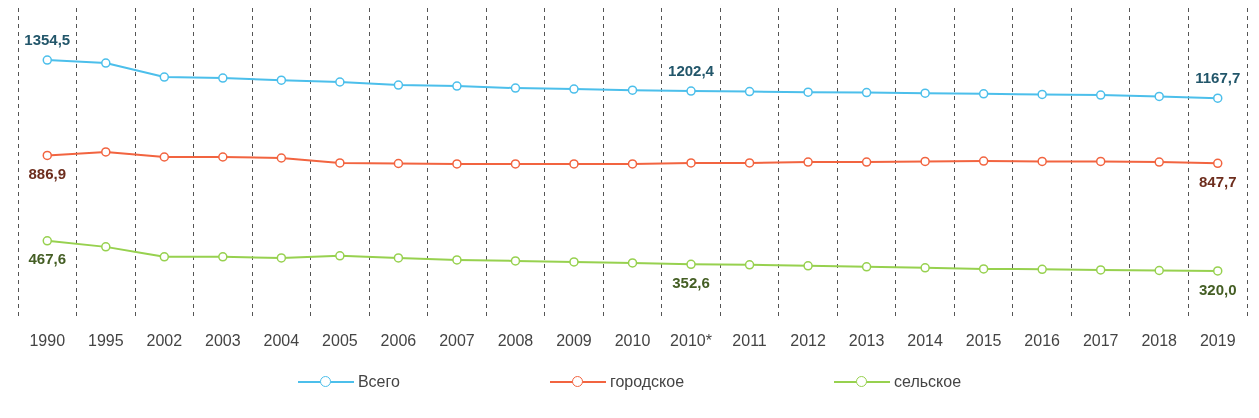 This screenshot has width=1259, height=418. Describe the element at coordinates (47, 340) in the screenshot. I see `x-tick-label: 1990` at that location.